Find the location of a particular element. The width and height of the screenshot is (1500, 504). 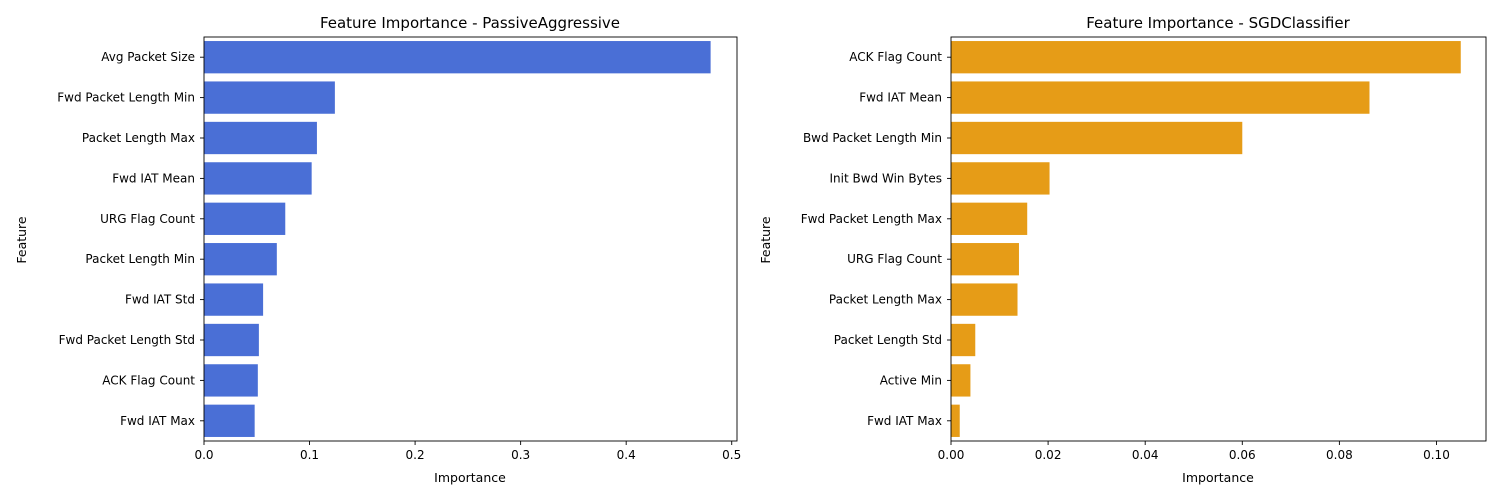

x-tick-label: 0.04 is located at coordinates (1145, 455).